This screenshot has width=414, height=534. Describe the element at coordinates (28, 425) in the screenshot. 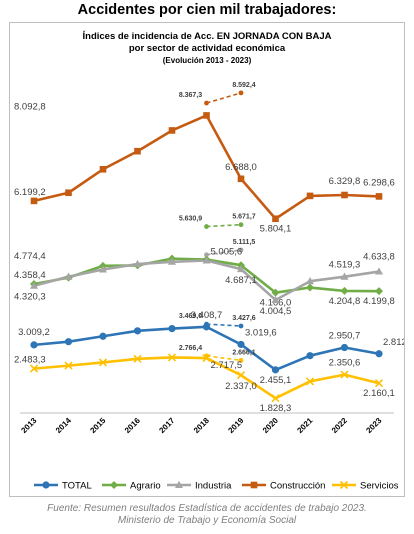

I see `x-tick-label: 2013` at that location.